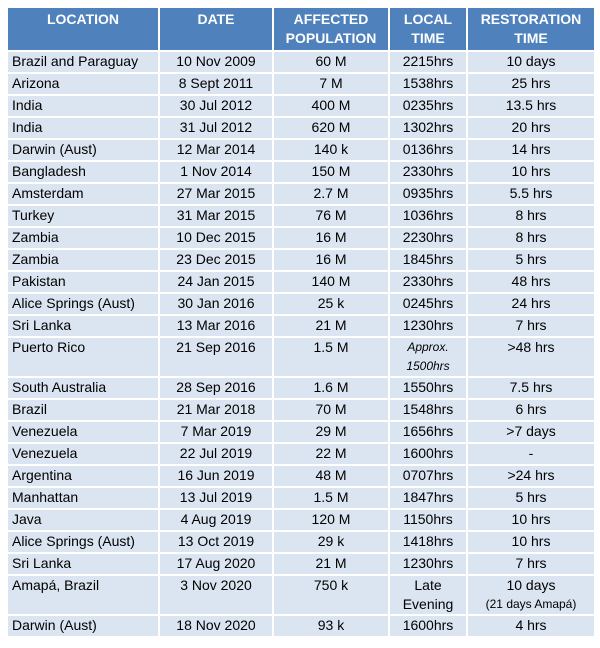 The image size is (600, 648). Describe the element at coordinates (216, 194) in the screenshot. I see `table-cell: 27 Mar 2015` at that location.